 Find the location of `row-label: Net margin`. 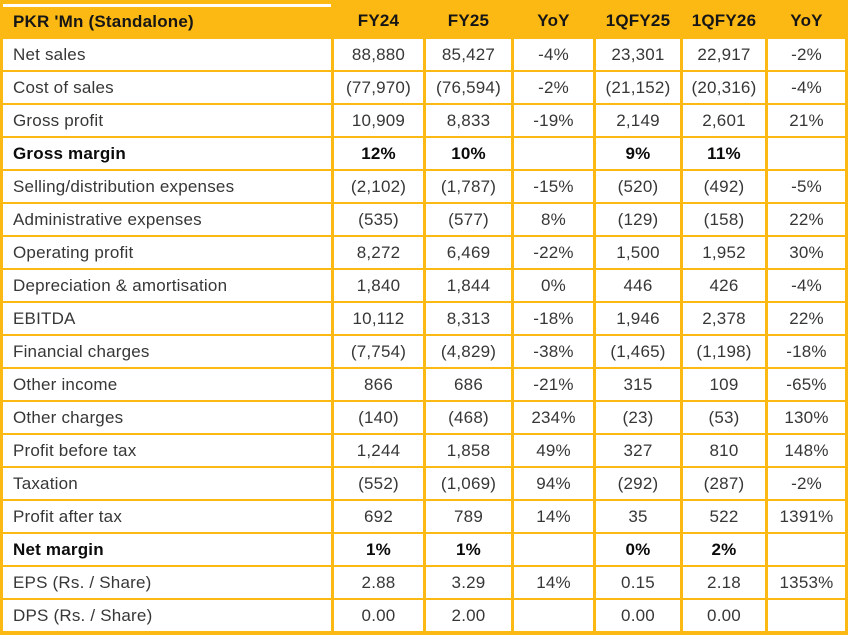

row-label: Net margin is located at coordinates (167, 549).